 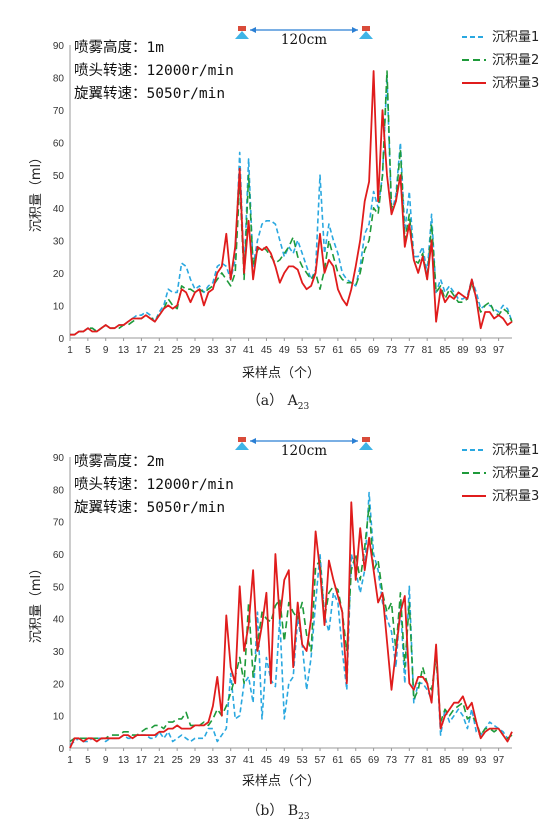 What do you see at coordinates (273, 401) in the screenshot?
I see `caption-main: （a） A` at bounding box center [273, 401].